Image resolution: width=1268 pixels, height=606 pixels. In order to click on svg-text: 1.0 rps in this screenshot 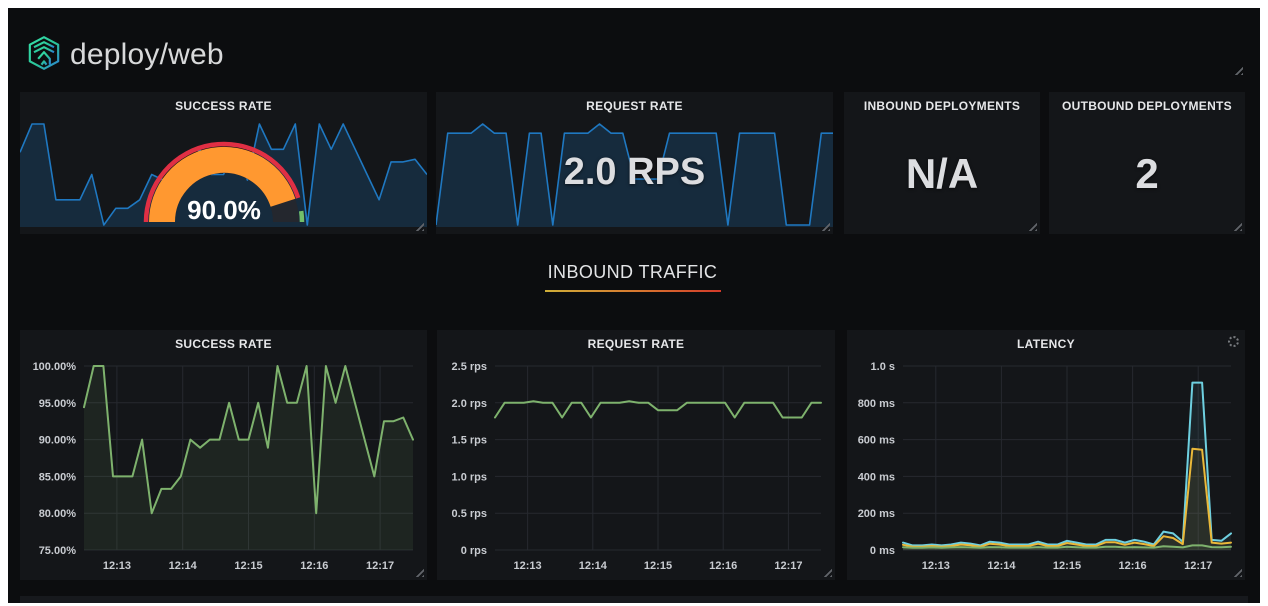, I will do `click(469, 477)`.